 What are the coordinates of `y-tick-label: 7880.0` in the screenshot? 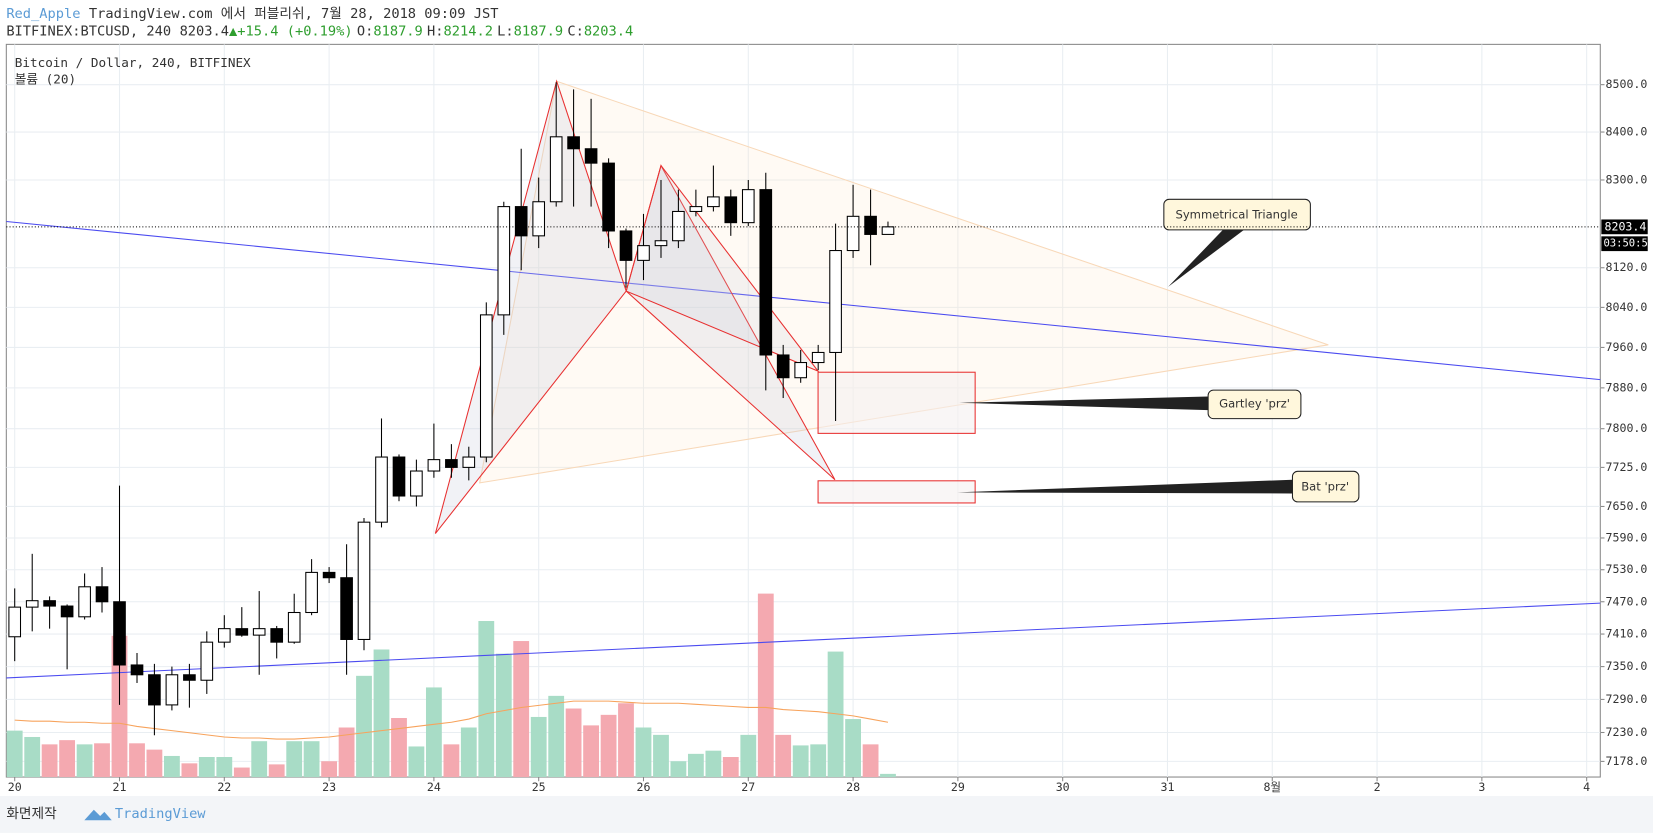 It's located at (1627, 387).